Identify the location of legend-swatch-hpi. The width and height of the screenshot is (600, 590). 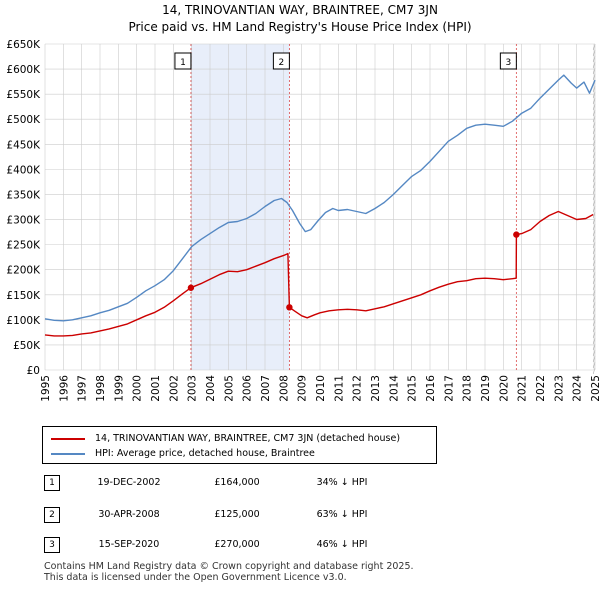
(68, 453).